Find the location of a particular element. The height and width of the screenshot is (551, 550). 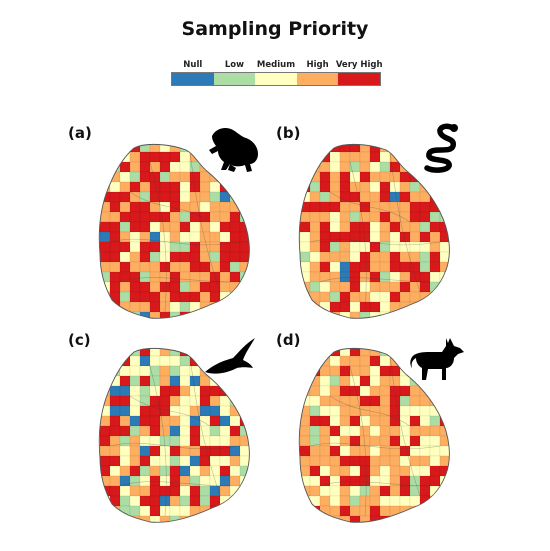

legend-swatch-null is located at coordinates (193, 79).